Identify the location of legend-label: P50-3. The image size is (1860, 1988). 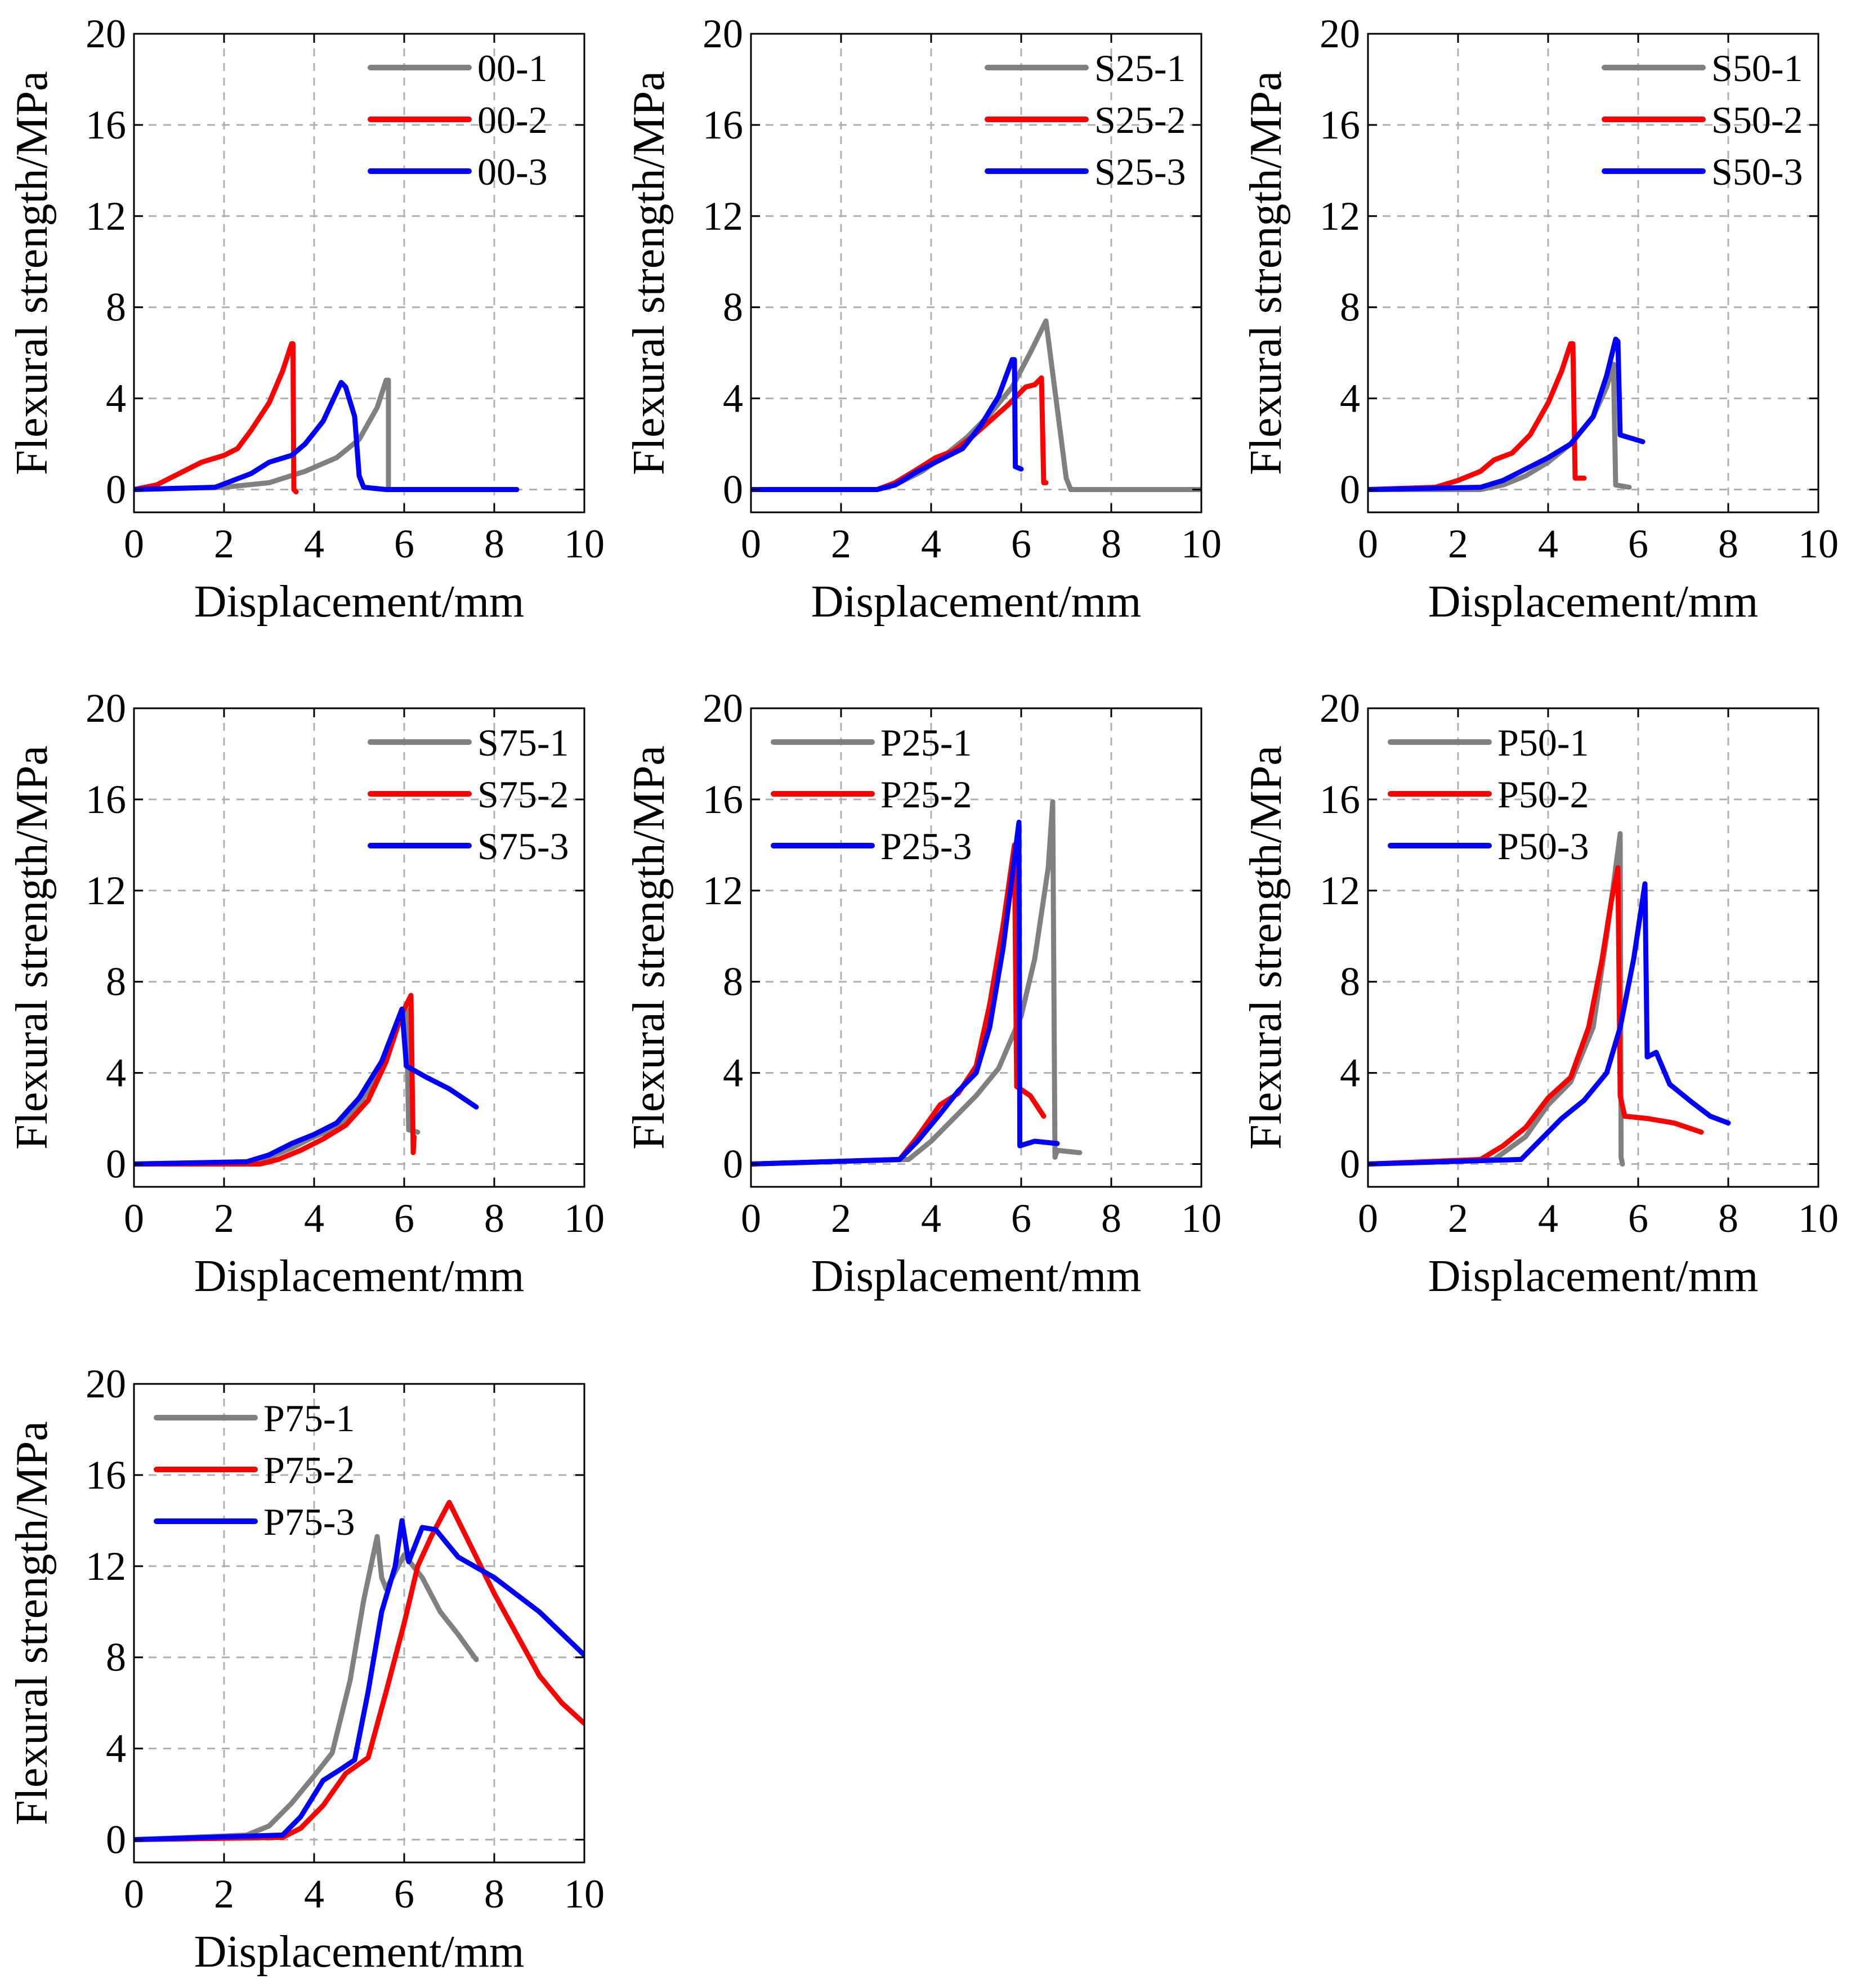
(1543, 847).